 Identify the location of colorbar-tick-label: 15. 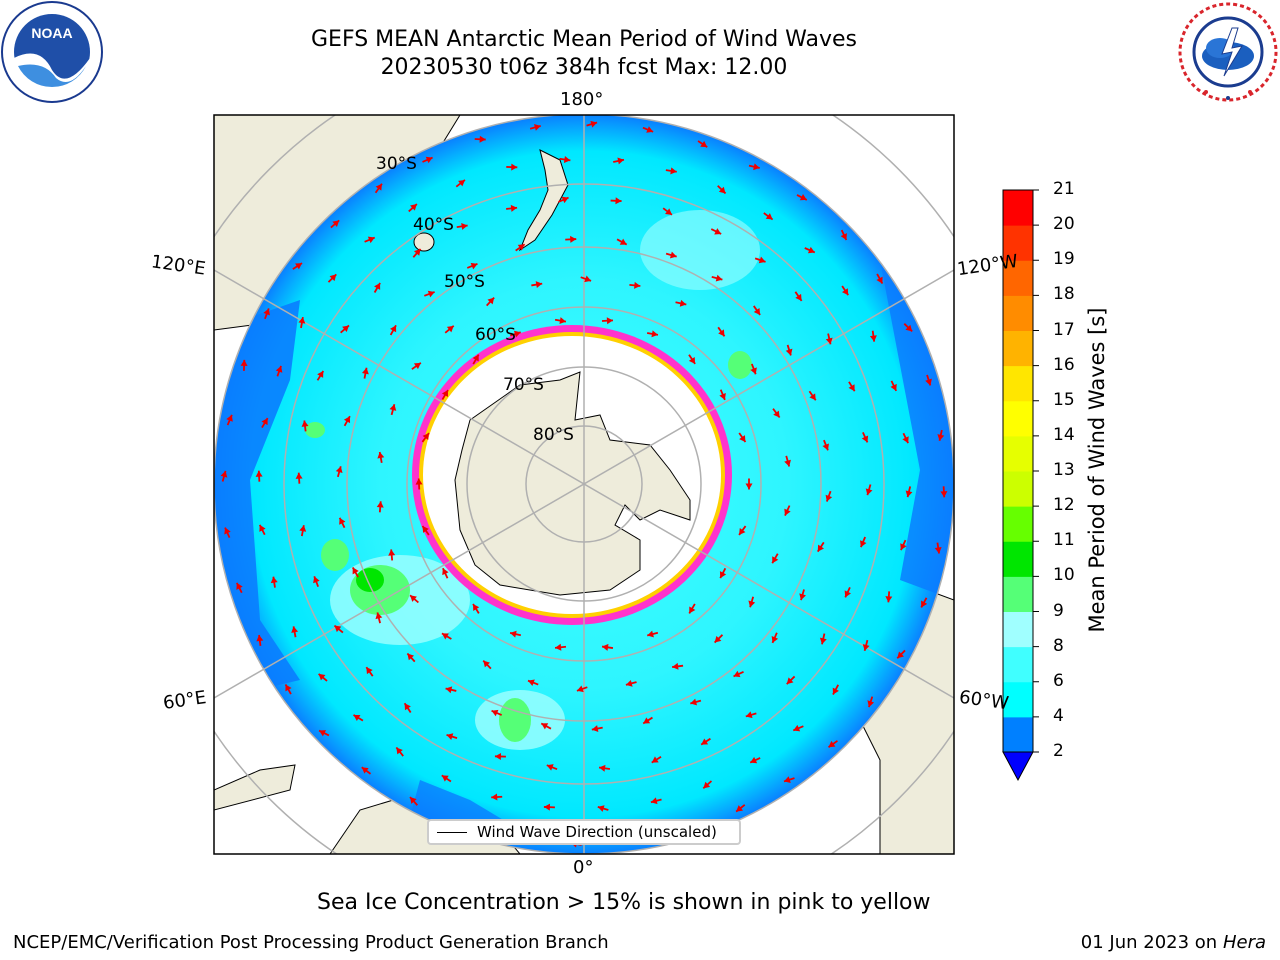
(1064, 399).